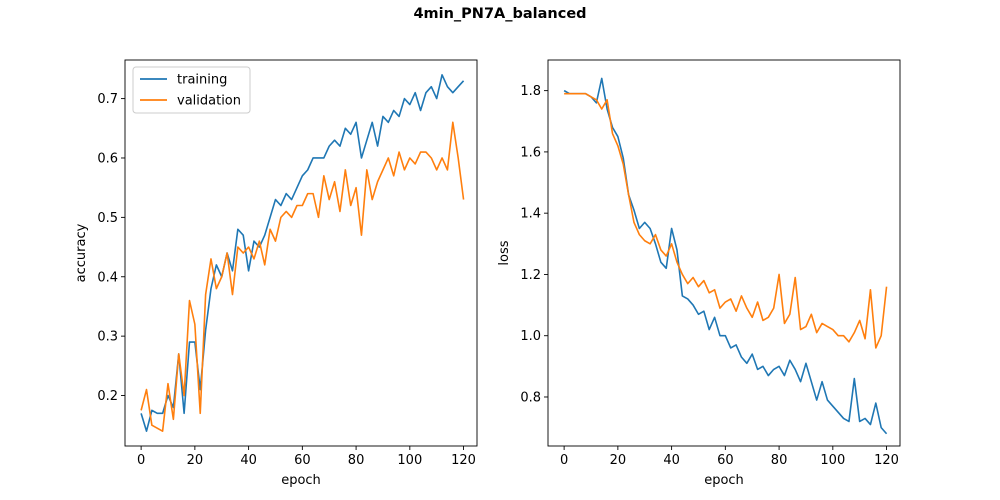  I want to click on y-tick-label: 1.8, so click(530, 91).